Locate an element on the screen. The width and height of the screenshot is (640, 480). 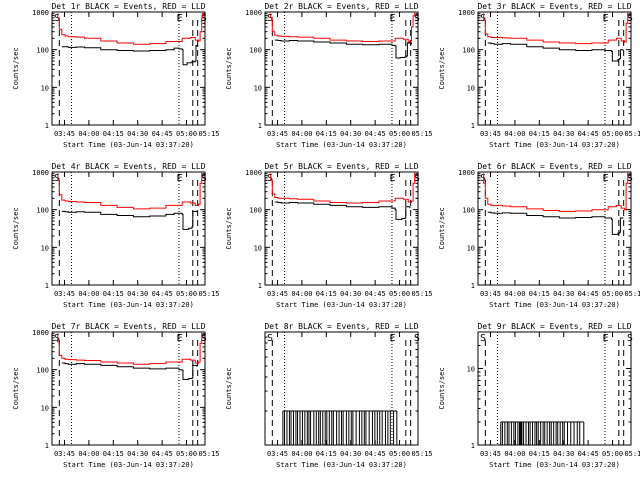
panel-title: Det 1r BLACK = Events, RED = LLD is located at coordinates (128, 6).